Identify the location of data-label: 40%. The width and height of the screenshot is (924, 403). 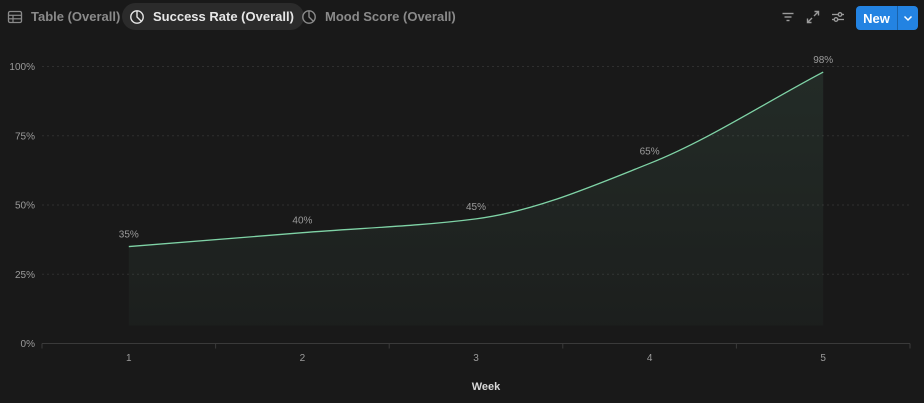
(302, 221).